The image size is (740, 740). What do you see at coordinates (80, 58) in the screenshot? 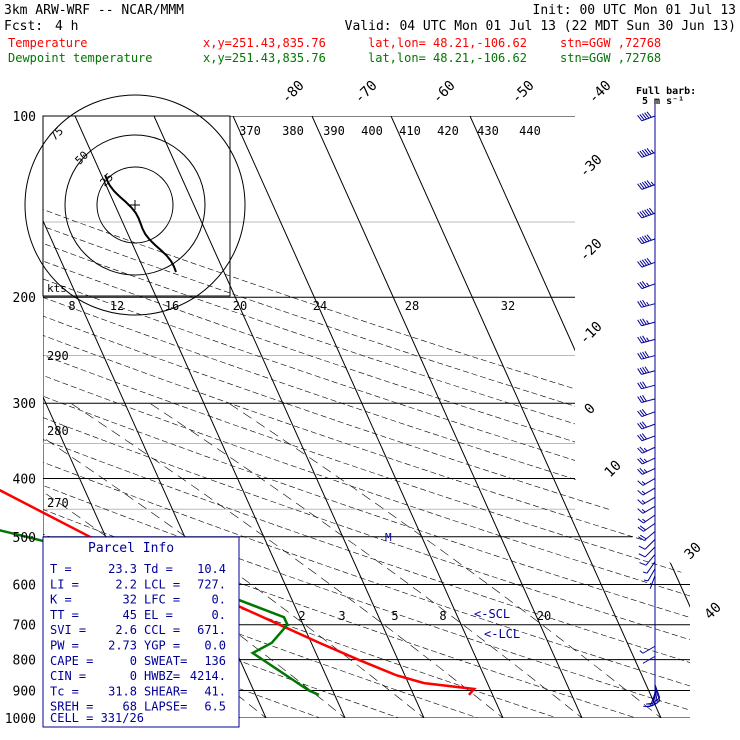
I see `dewpoint-legend: Dewpoint temperature` at bounding box center [80, 58].